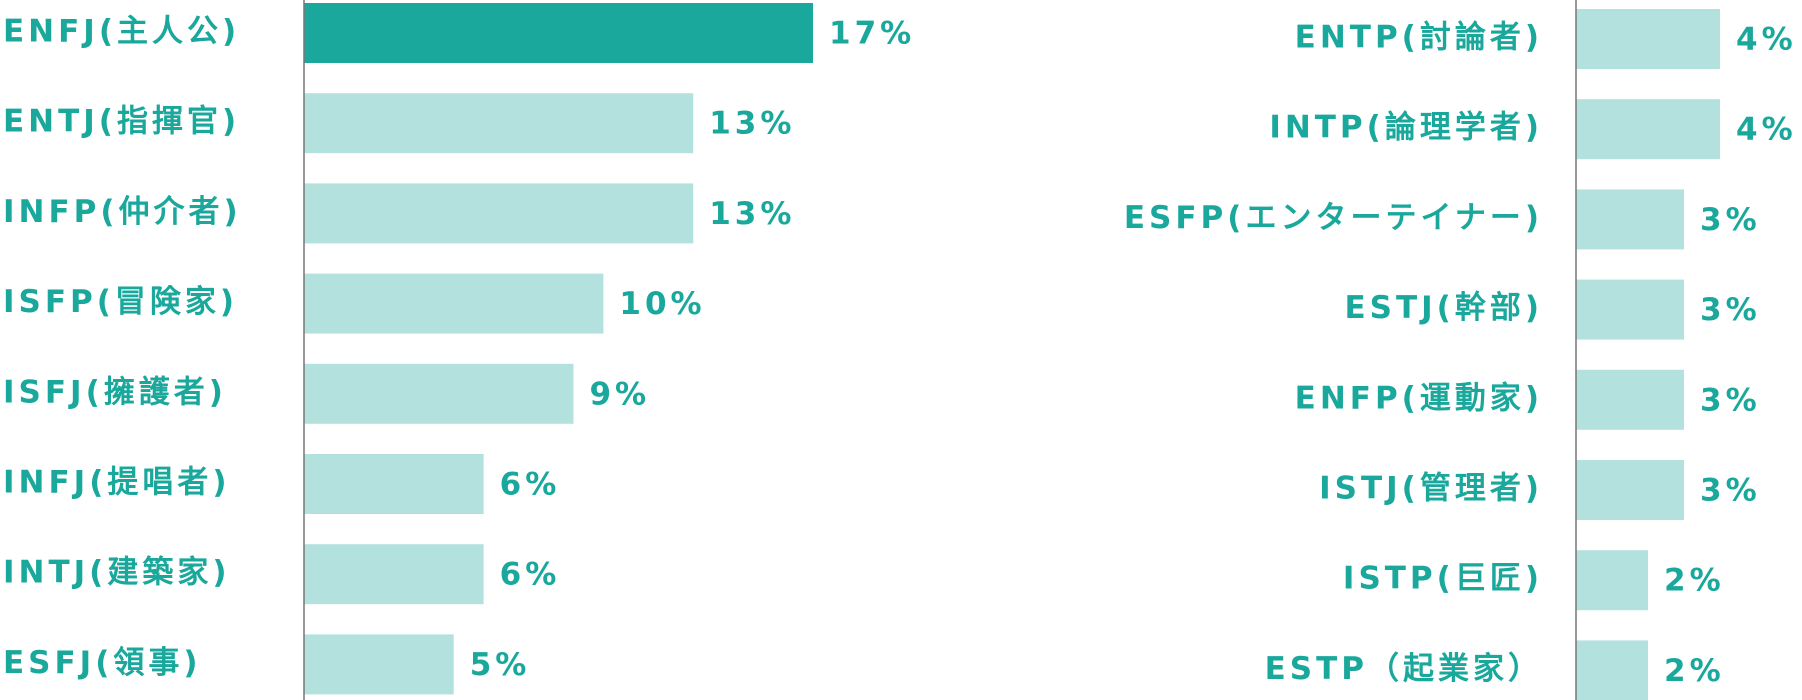 The width and height of the screenshot is (1802, 700). Describe the element at coordinates (1404, 669) in the screenshot. I see `category-label: ESTP（起業家）` at that location.